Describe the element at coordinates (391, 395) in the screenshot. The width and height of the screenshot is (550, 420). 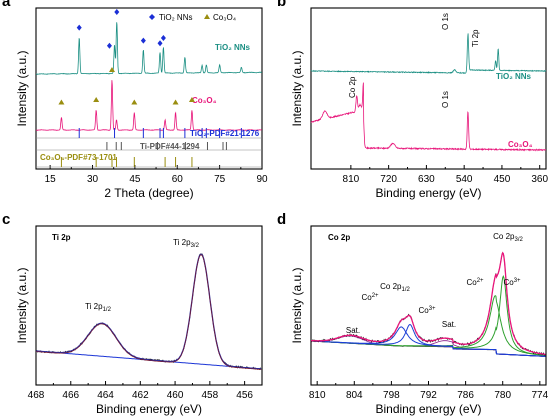
I see `panel-d-x-tick-label: 798` at that location.